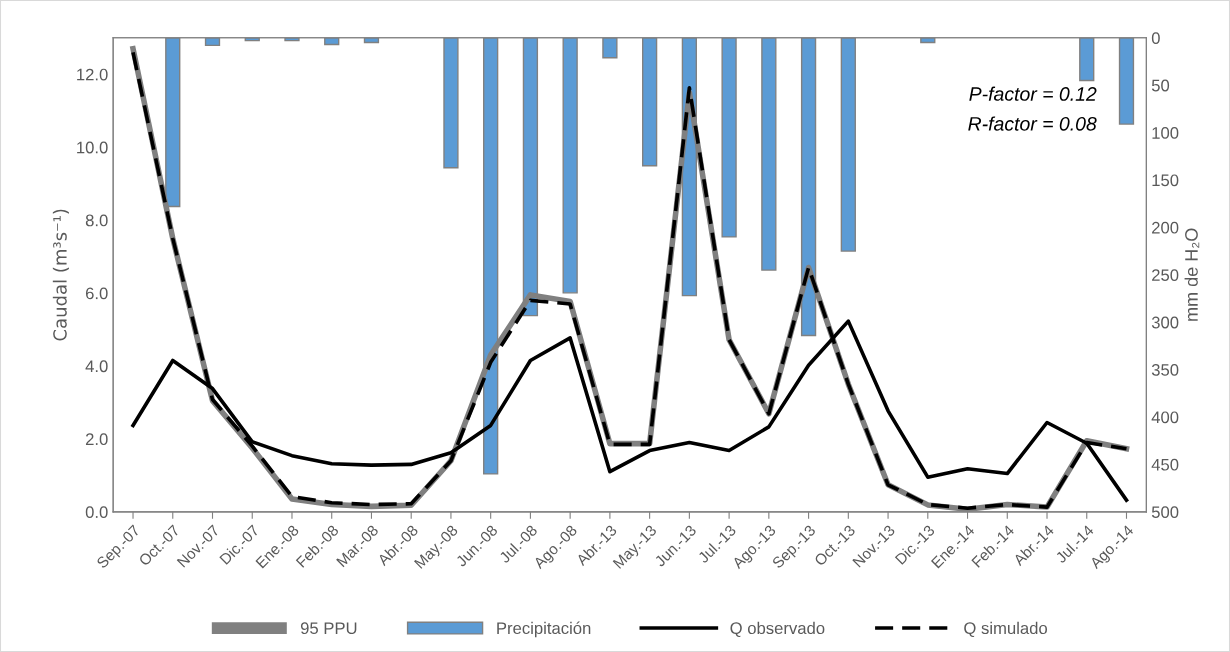  I want to click on y-tick-label: 6.0, so click(96, 293).